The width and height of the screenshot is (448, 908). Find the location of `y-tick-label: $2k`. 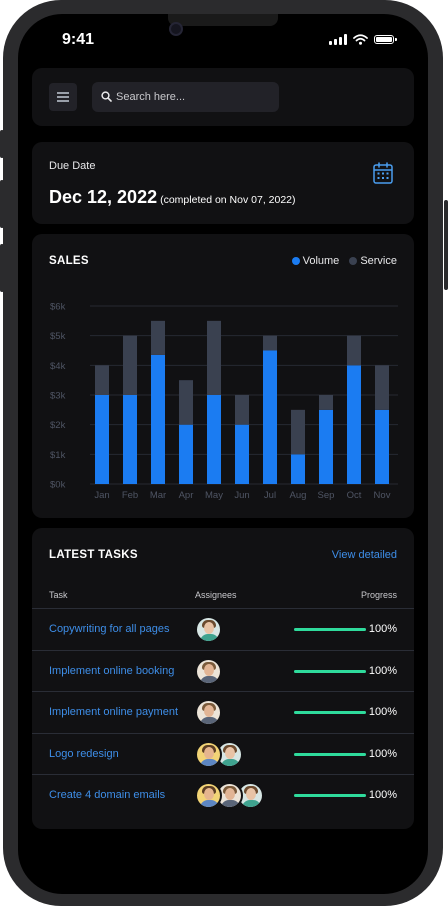

y-tick-label: $2k is located at coordinates (58, 425).